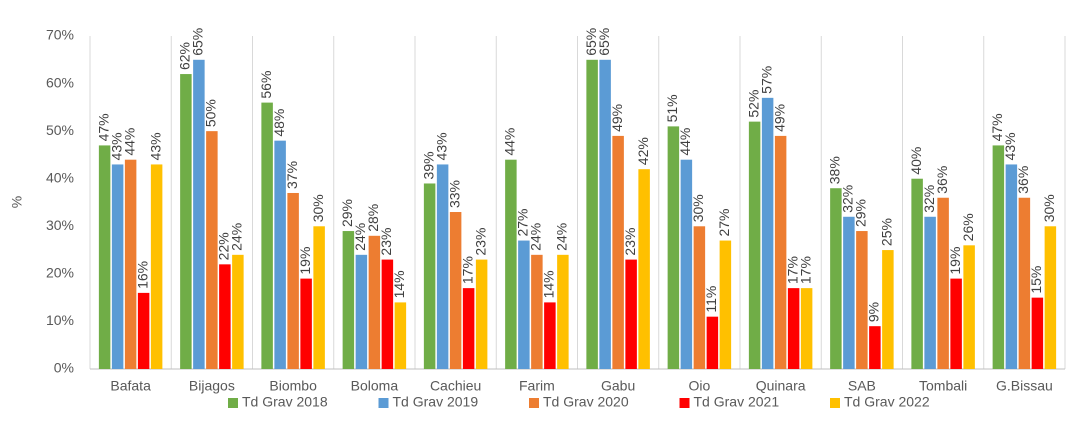  I want to click on x-tick-label: Farim, so click(537, 386).